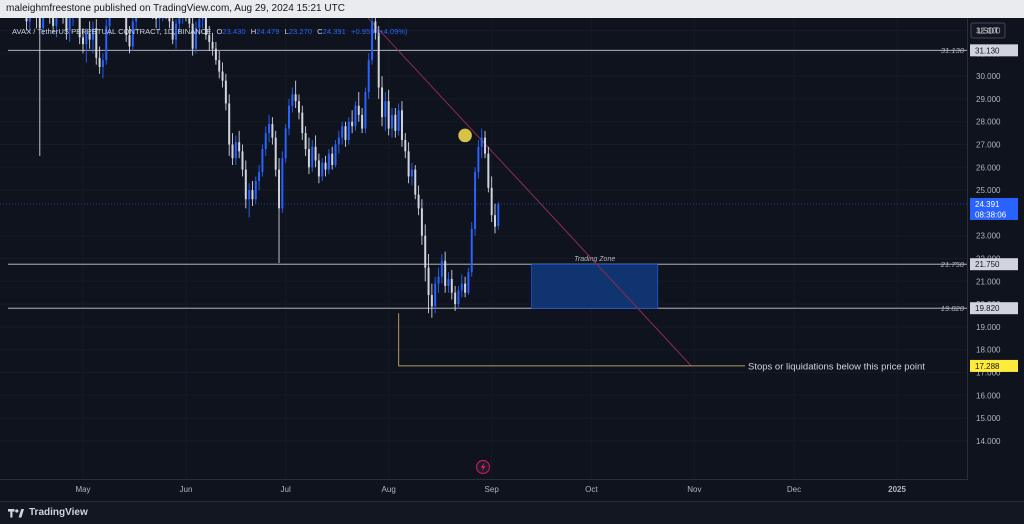 The height and width of the screenshot is (524, 1024). What do you see at coordinates (286, 489) in the screenshot?
I see `time-tick: Jul` at bounding box center [286, 489].